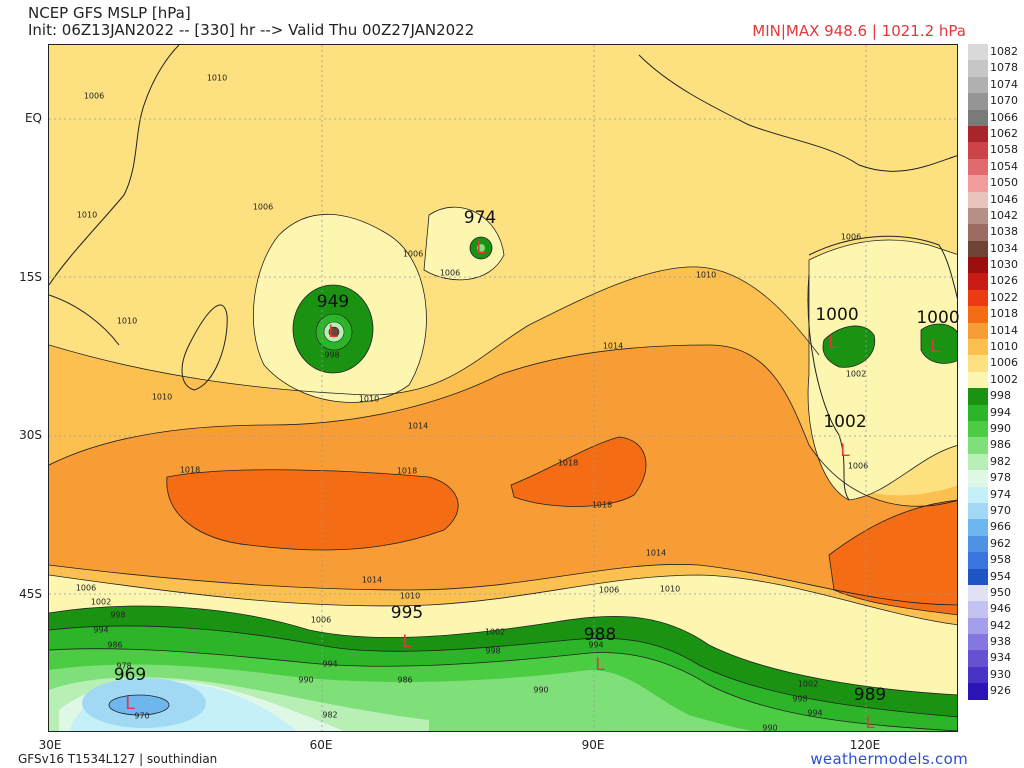 This screenshot has height=768, width=1024. I want to click on colorbar-level-label: 1022, so click(1004, 297).